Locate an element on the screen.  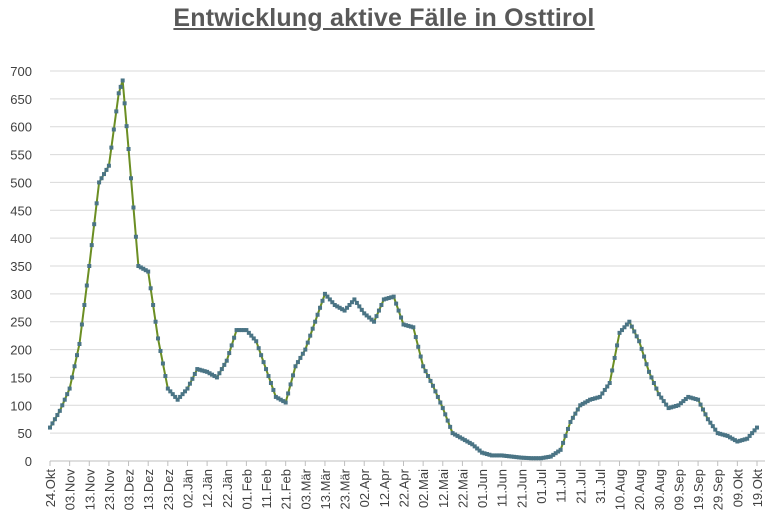
x-tick-label: 02.Mai is located at coordinates (423, 488).